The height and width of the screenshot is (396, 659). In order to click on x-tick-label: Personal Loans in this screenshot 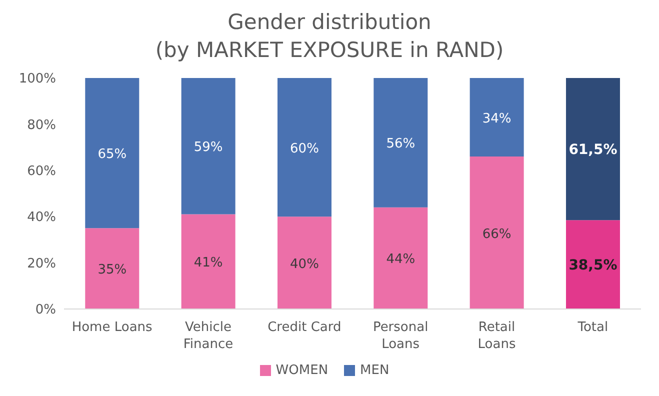, I will do `click(400, 336)`.